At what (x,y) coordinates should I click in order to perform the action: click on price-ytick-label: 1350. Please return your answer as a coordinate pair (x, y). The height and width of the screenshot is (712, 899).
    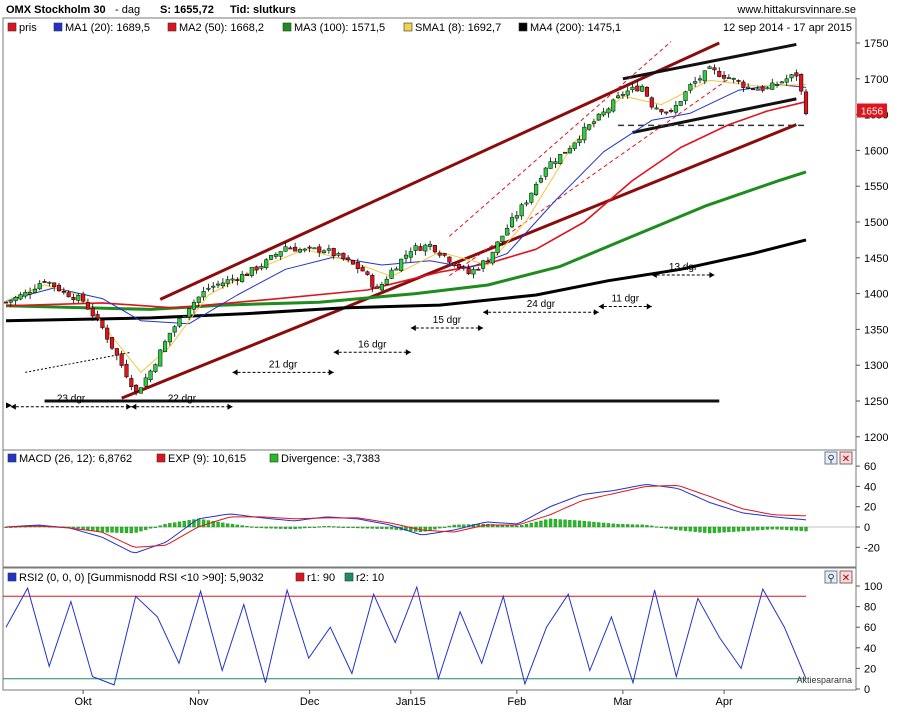
    Looking at the image, I should click on (876, 330).